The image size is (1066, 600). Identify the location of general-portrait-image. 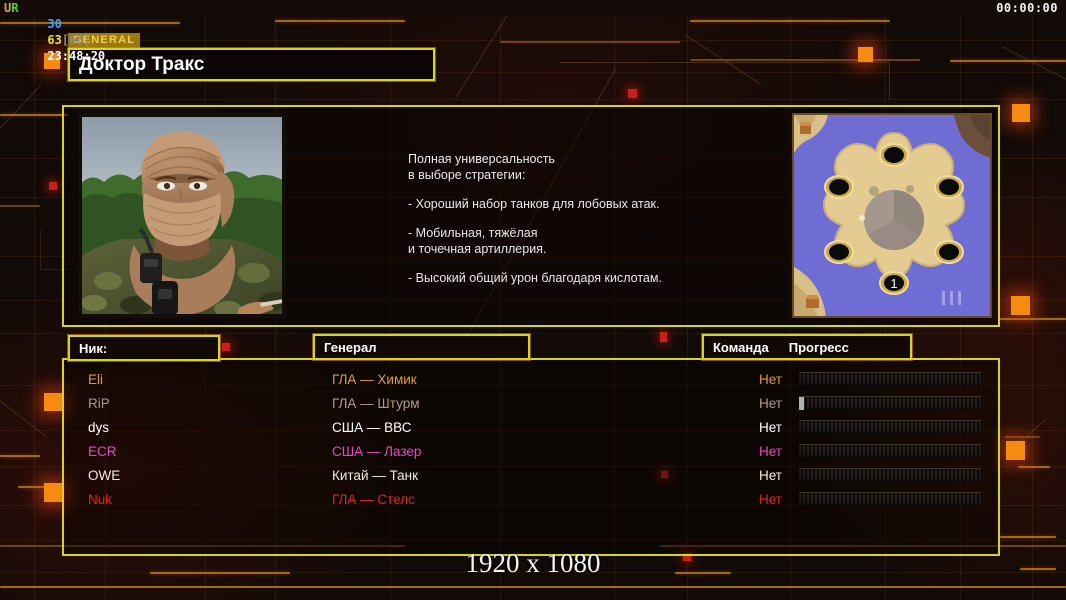
(182, 215).